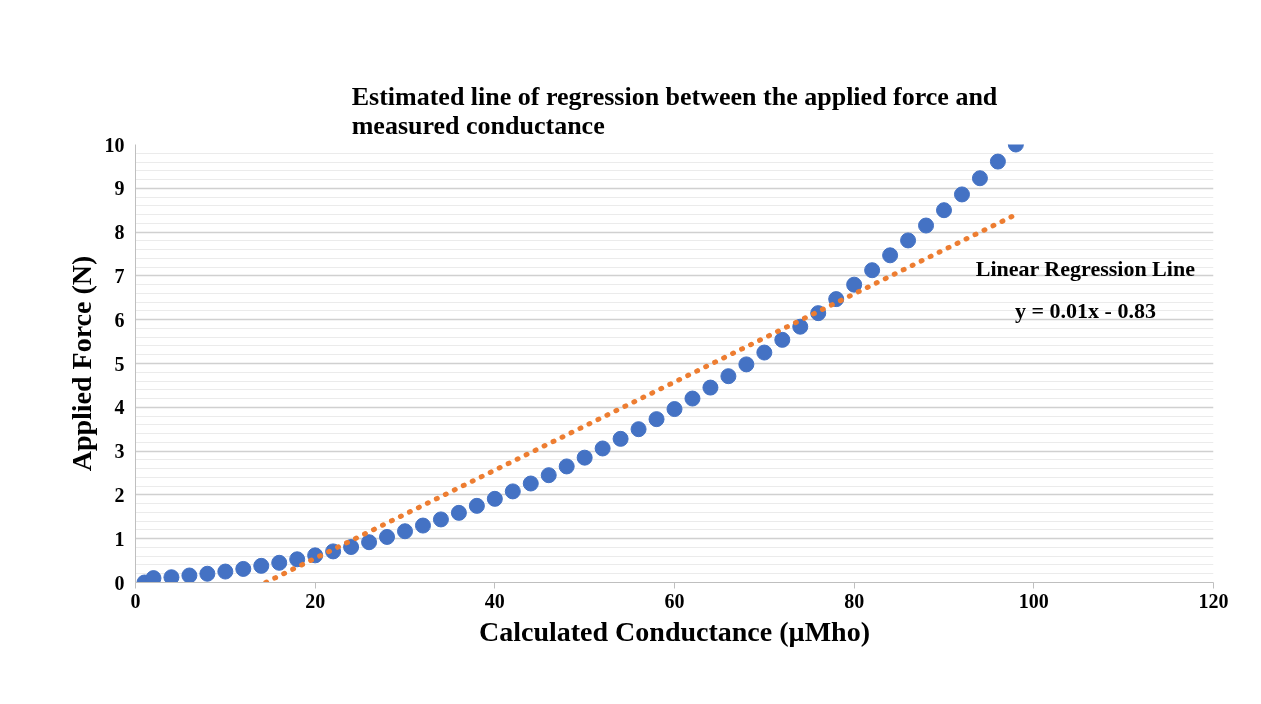 Image resolution: width=1261 pixels, height=704 pixels. Describe the element at coordinates (854, 600) in the screenshot. I see `x-tick-label: 80` at that location.